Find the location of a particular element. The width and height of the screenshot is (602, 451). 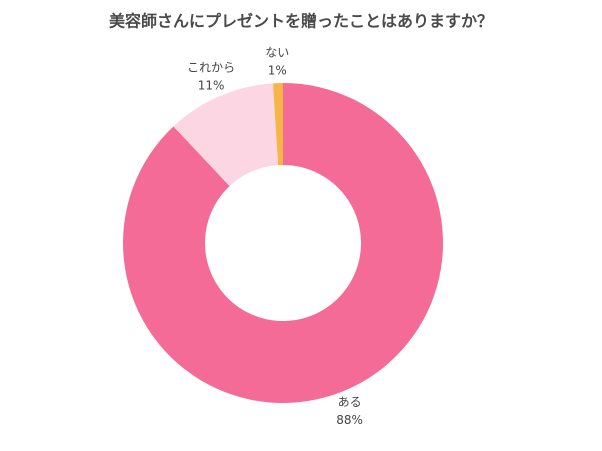

slice-label: ない is located at coordinates (277, 53).